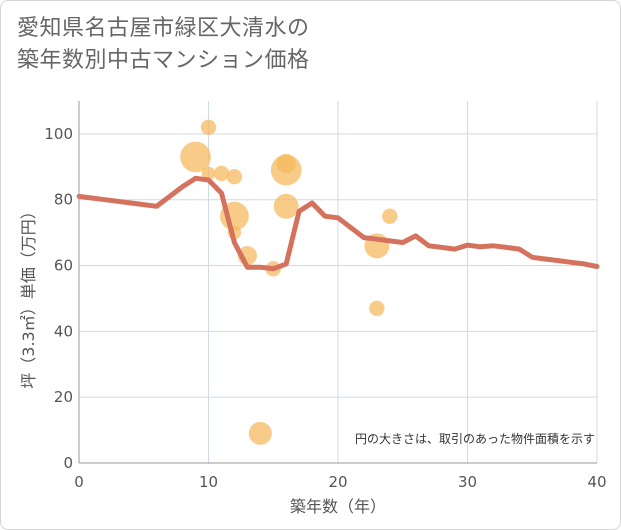  What do you see at coordinates (338, 506) in the screenshot?
I see `x-axis-title: 築年数（年）` at bounding box center [338, 506].